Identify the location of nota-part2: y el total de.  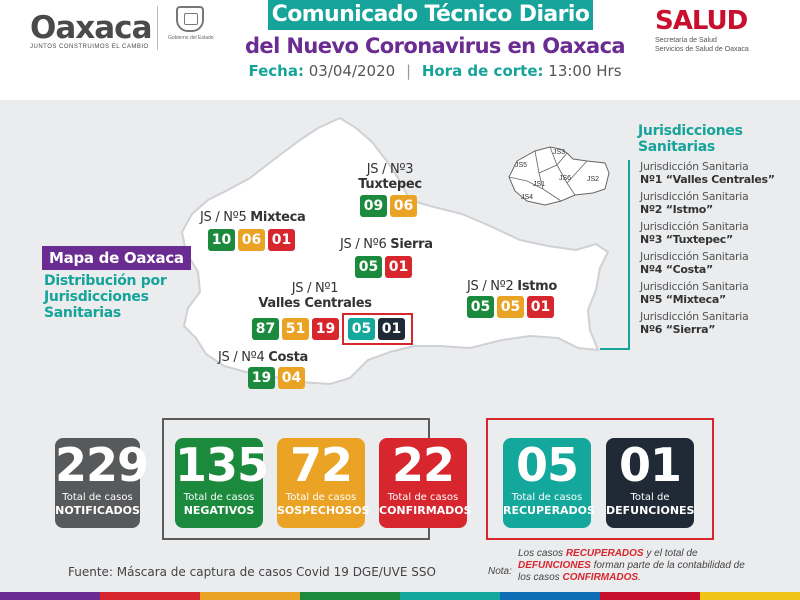
(670, 553).